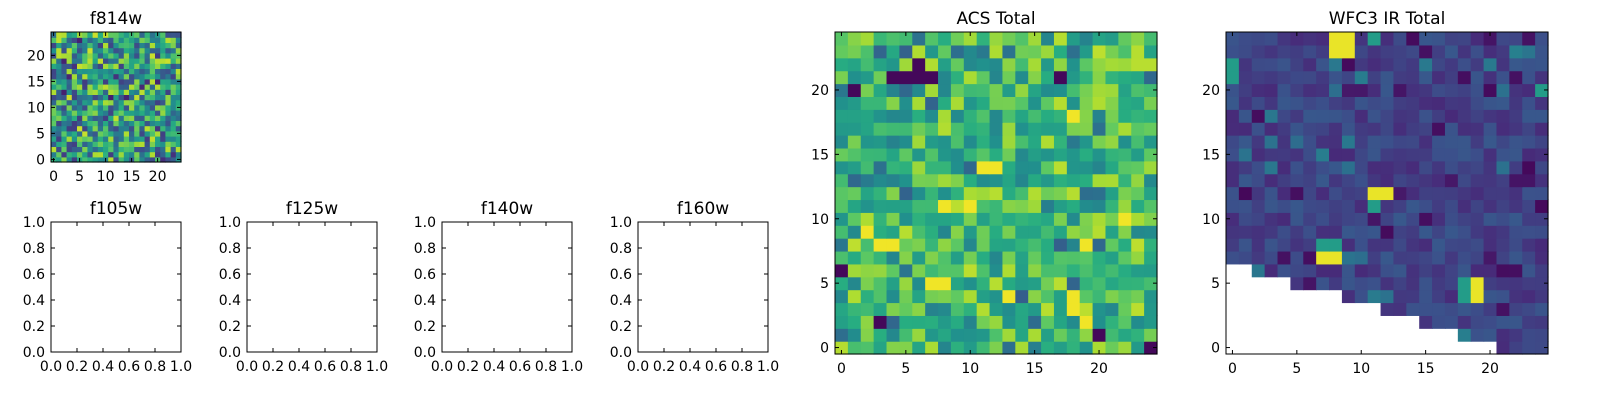 Image resolution: width=1600 pixels, height=400 pixels. What do you see at coordinates (132, 177) in the screenshot?
I see `x-tick-label: 15` at bounding box center [132, 177].